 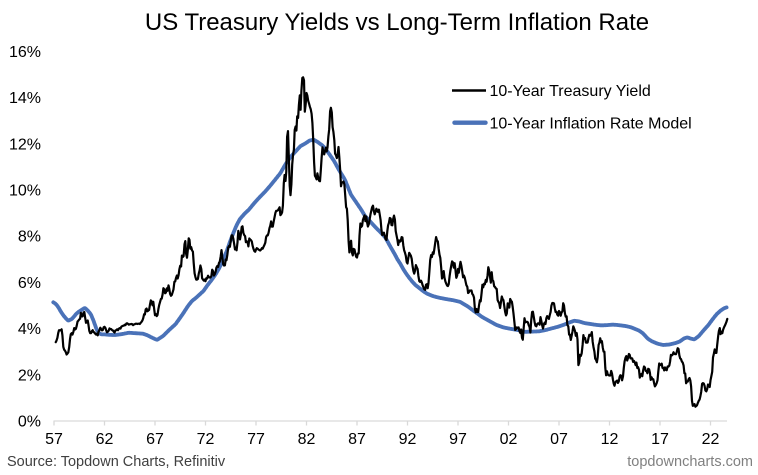 What do you see at coordinates (408, 439) in the screenshot?
I see `svg-text: 92` at bounding box center [408, 439].